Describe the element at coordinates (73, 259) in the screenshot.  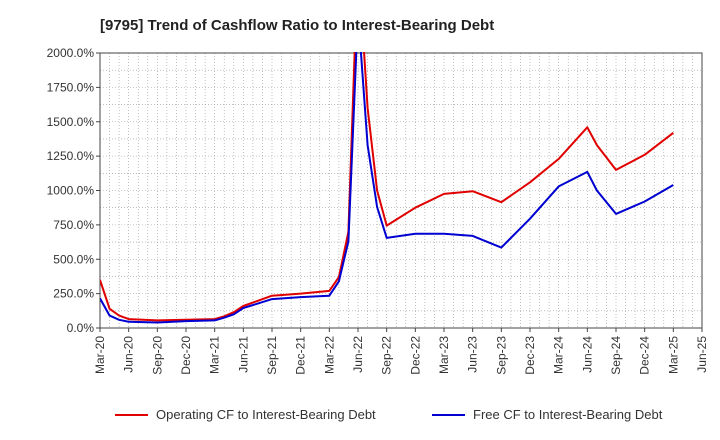
I see `y-tick-label: 500.0%` at that location.